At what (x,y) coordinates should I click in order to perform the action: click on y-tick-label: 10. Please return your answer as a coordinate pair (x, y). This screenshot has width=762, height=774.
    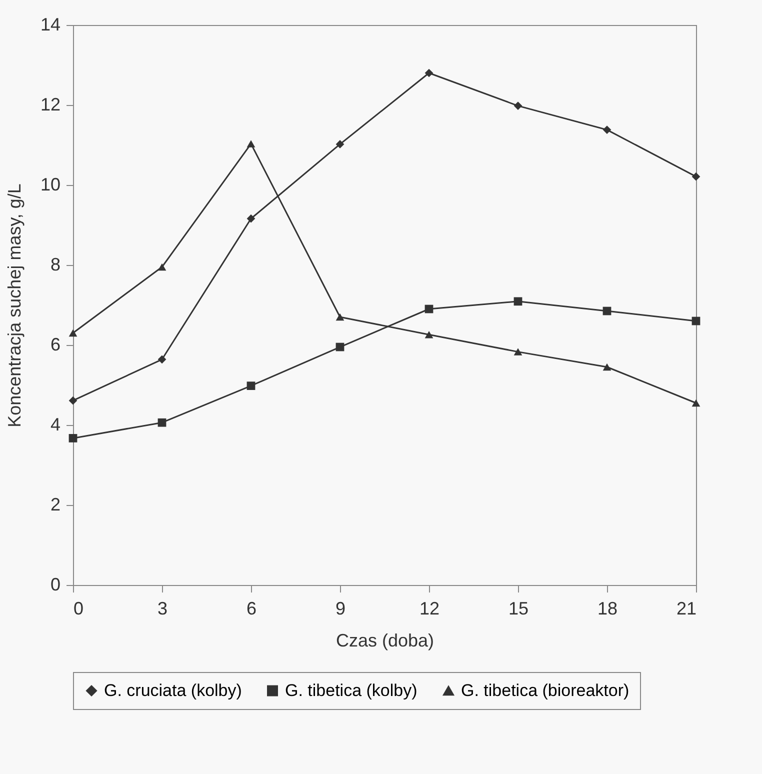
    Looking at the image, I should click on (50, 184).